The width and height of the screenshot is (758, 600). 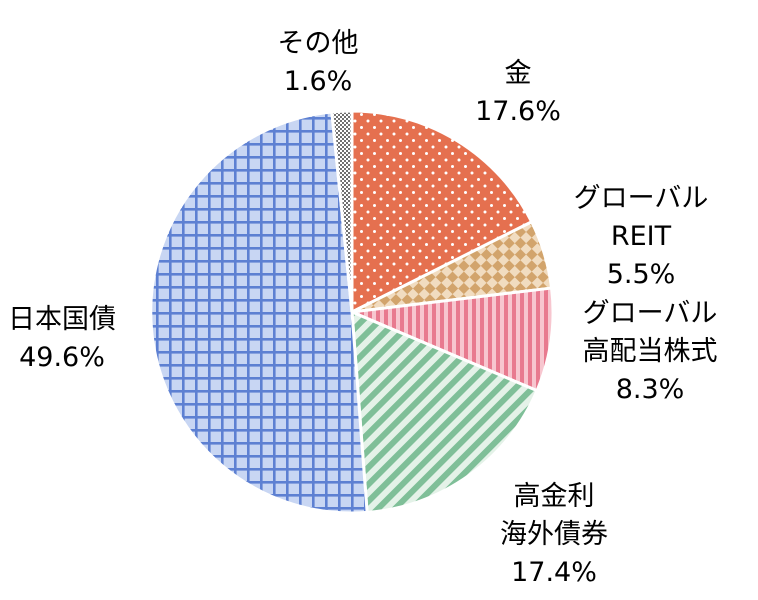 I want to click on label-global-high-dividend: グローバル 高配当株式 8.3%, so click(x=650, y=351).